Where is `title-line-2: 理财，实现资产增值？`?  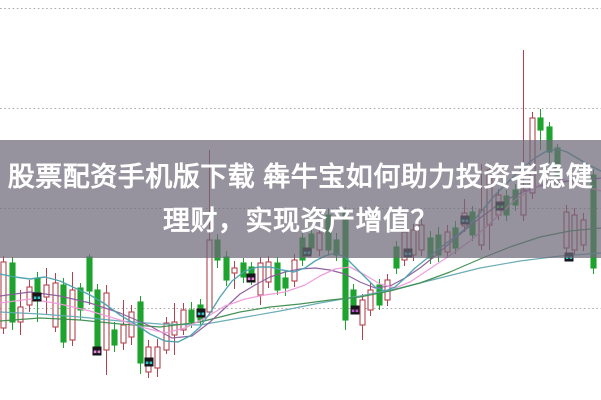 title-line-2: 理财，实现资产增值？ is located at coordinates (300, 221).